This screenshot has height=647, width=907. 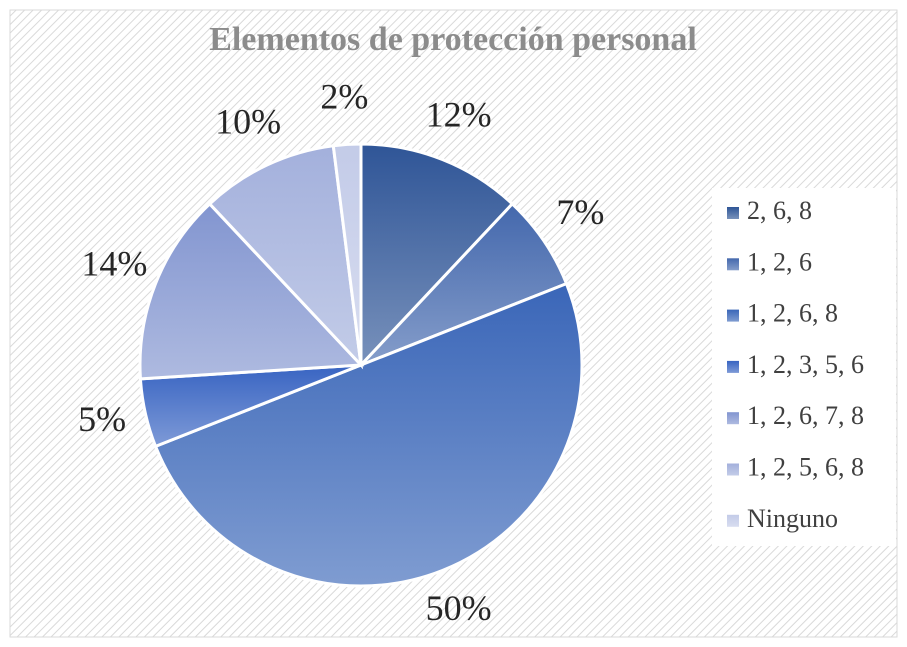 I want to click on legend-box, so click(x=804, y=367).